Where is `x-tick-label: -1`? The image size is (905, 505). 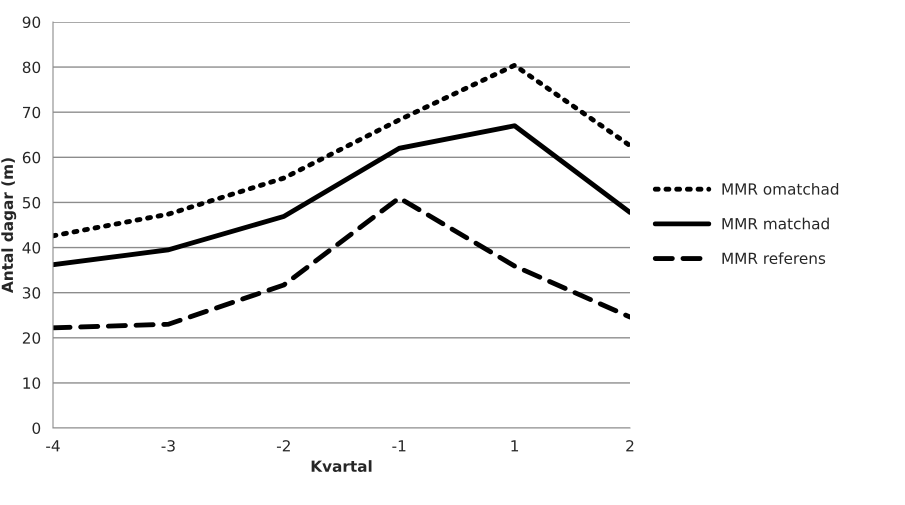
x-tick-label: -1 is located at coordinates (399, 446).